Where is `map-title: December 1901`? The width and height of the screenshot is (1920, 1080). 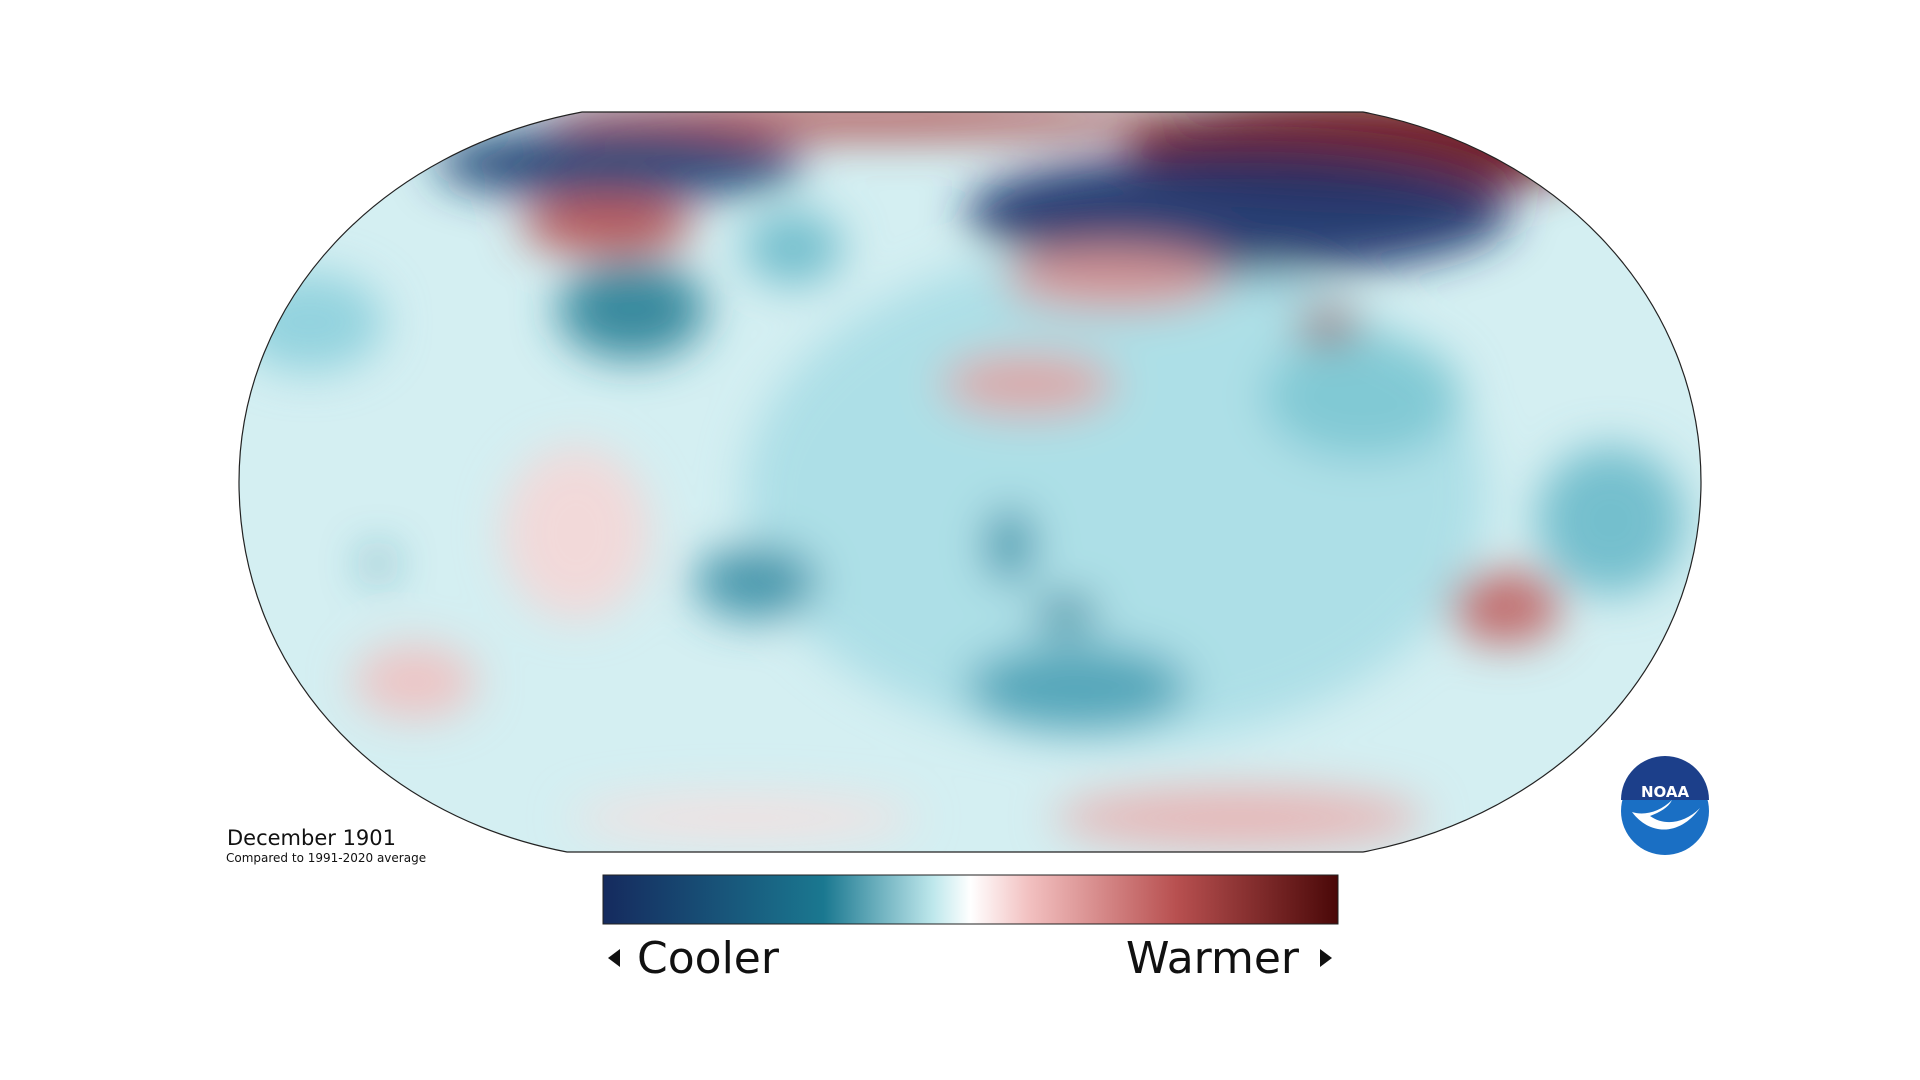
map-title: December 1901 is located at coordinates (311, 838).